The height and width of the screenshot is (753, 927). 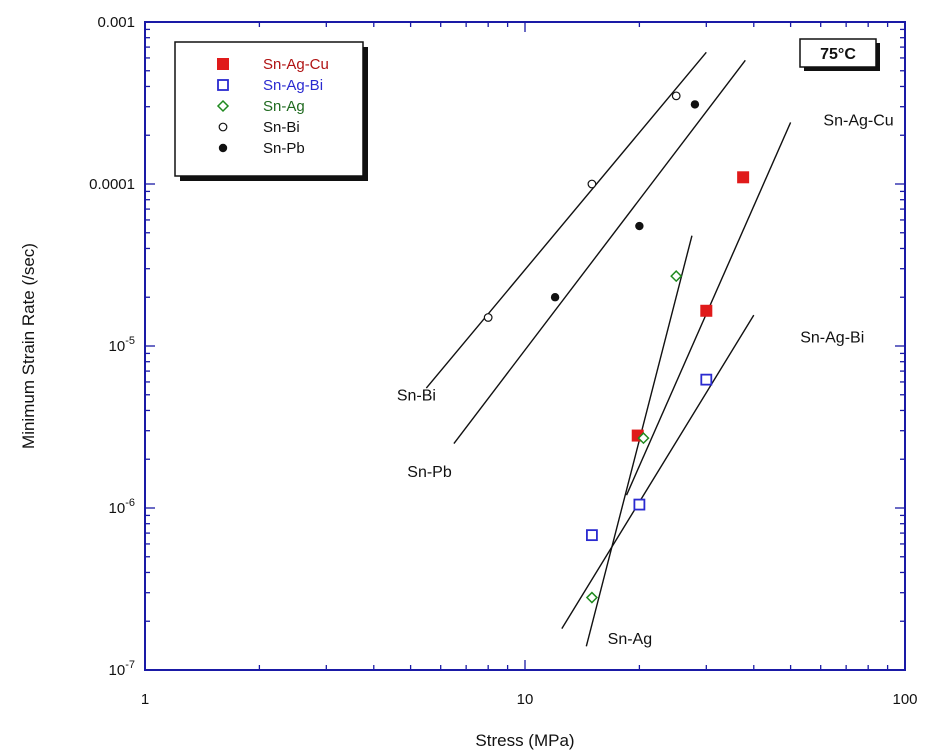 I want to click on x-tick-label: 100, so click(x=904, y=699).